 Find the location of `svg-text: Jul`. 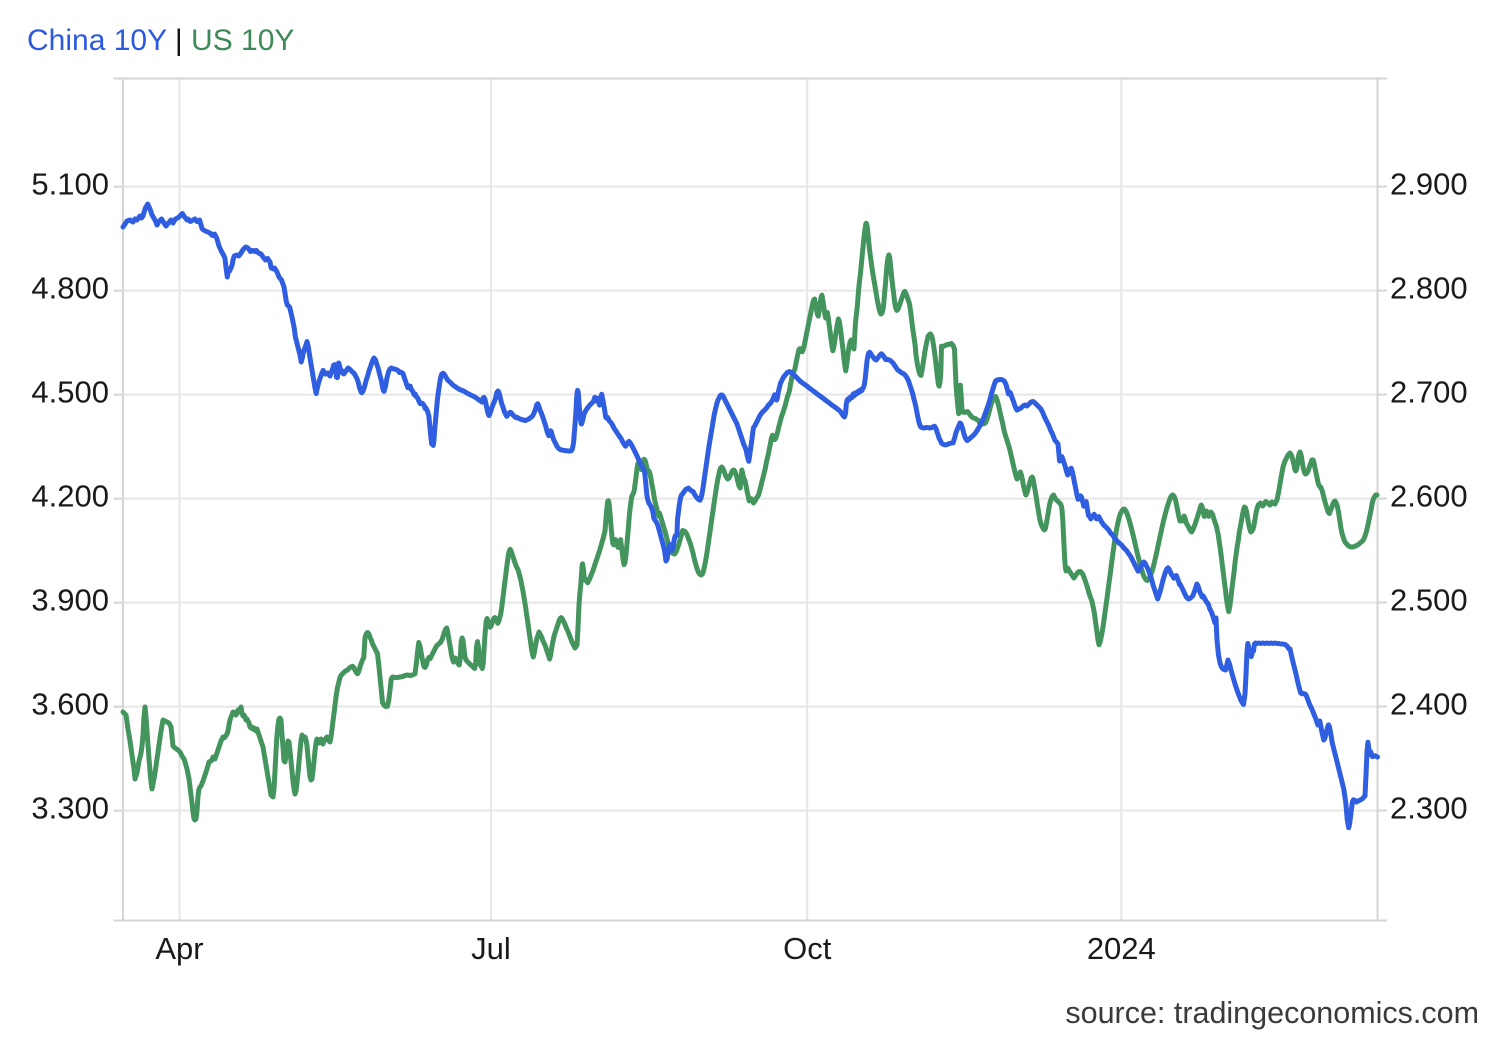

svg-text: Jul is located at coordinates (491, 948).